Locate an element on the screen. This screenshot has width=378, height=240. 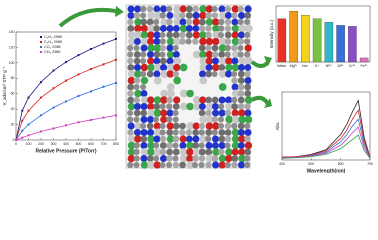
y-tick-label: 40 is located at coordinates (13, 109).